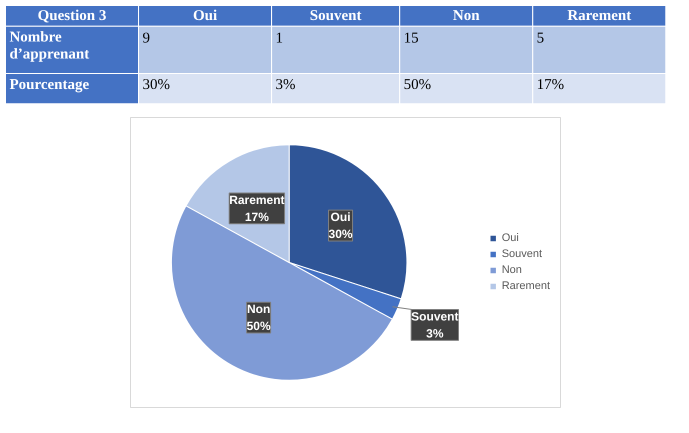 This screenshot has height=433, width=689. I want to click on text: Nombre d’apprenant, so click(49, 46).